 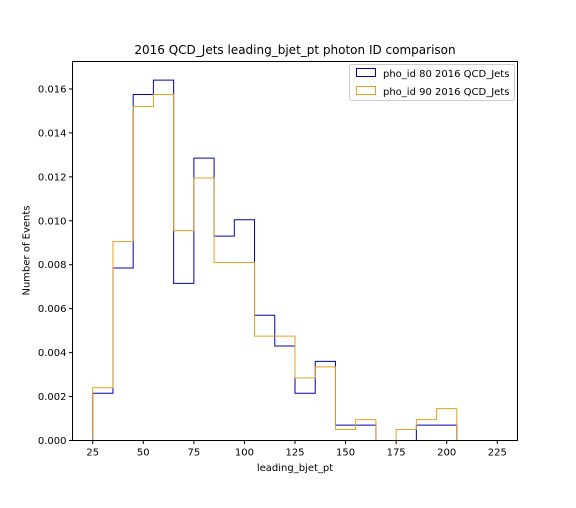 What do you see at coordinates (52, 353) in the screenshot?
I see `y-tick-label: 0.004` at bounding box center [52, 353].